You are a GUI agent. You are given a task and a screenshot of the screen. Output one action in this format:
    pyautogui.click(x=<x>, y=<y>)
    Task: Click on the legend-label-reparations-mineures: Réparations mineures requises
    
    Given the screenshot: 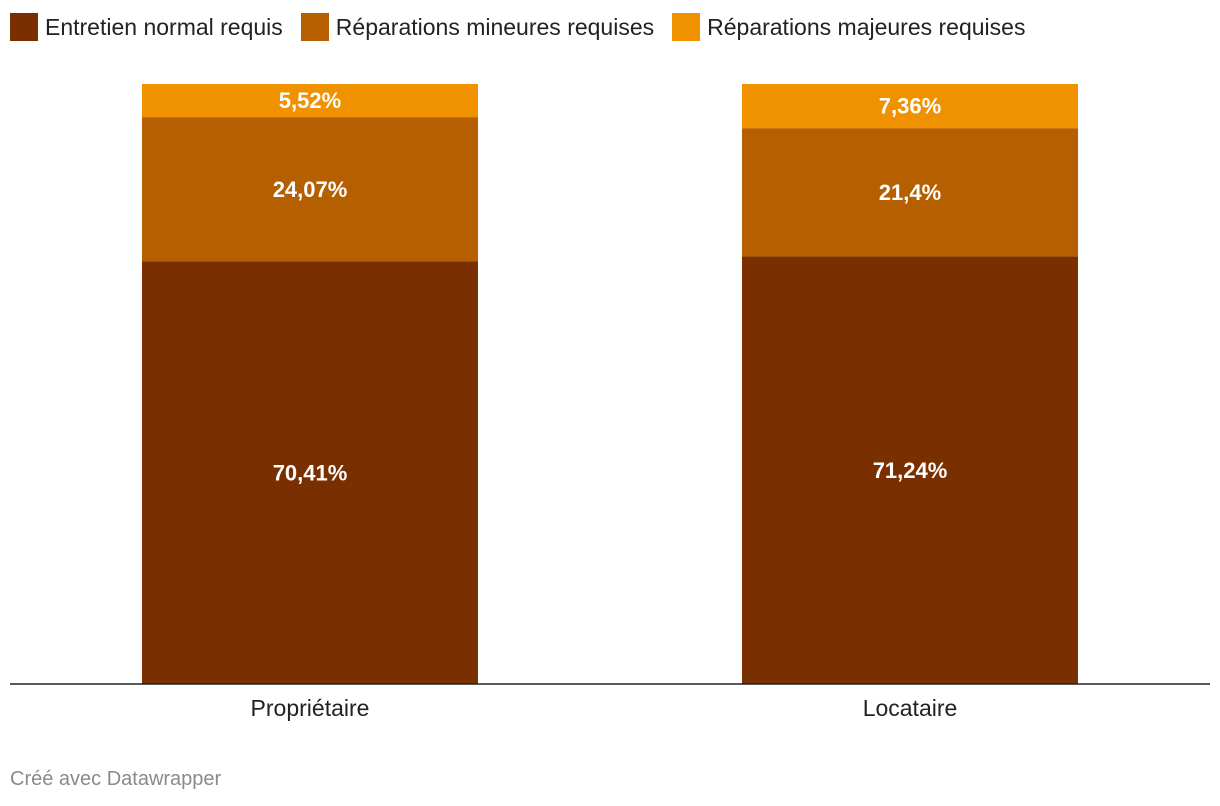 What is the action you would take?
    pyautogui.click(x=495, y=26)
    